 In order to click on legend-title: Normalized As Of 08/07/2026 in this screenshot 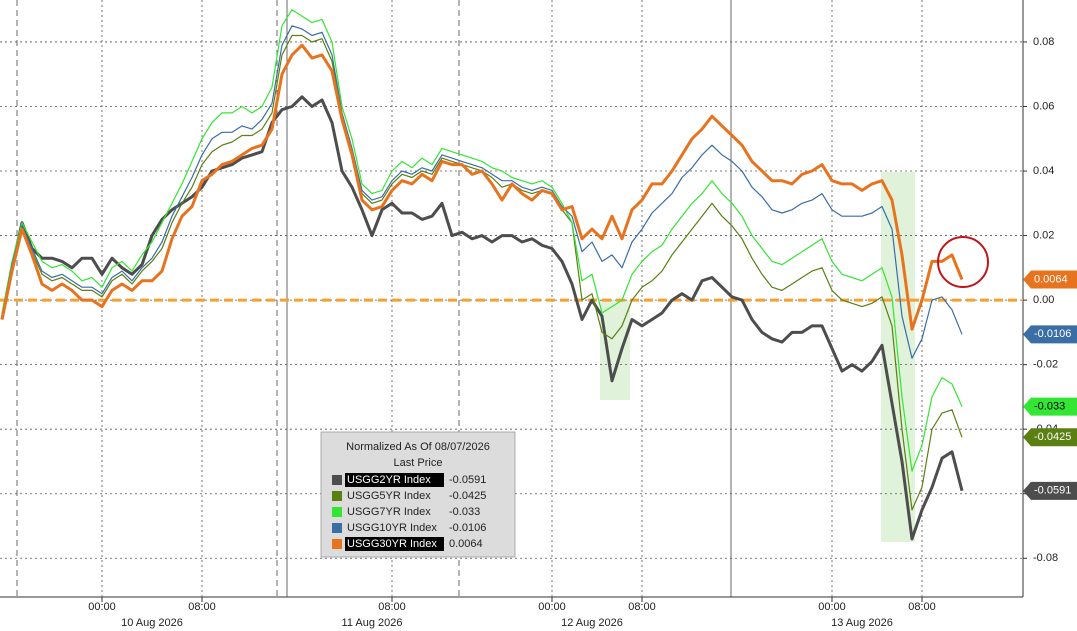, I will do `click(418, 447)`.